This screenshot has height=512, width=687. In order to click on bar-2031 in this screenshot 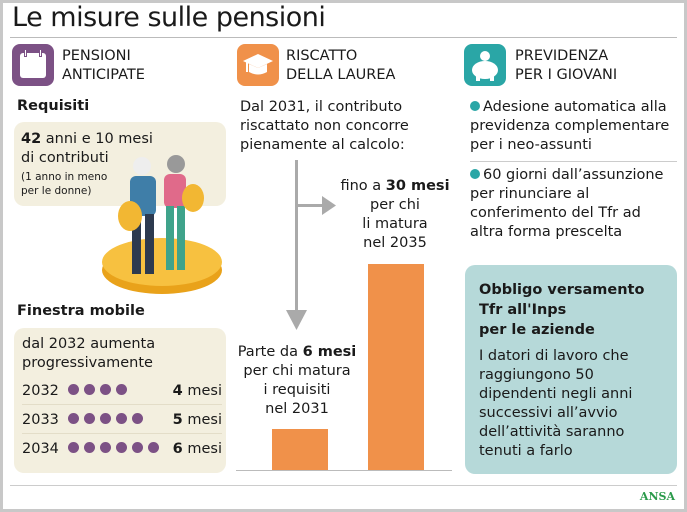, I will do `click(300, 449)`.